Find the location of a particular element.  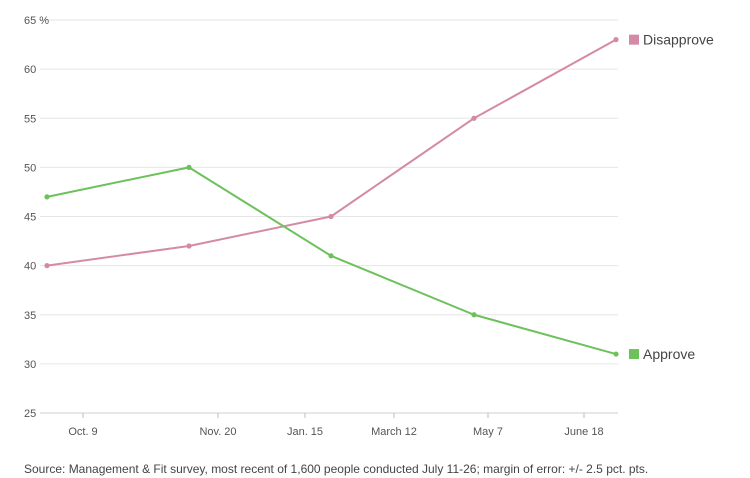

y-tick-label: 35 is located at coordinates (30, 316).